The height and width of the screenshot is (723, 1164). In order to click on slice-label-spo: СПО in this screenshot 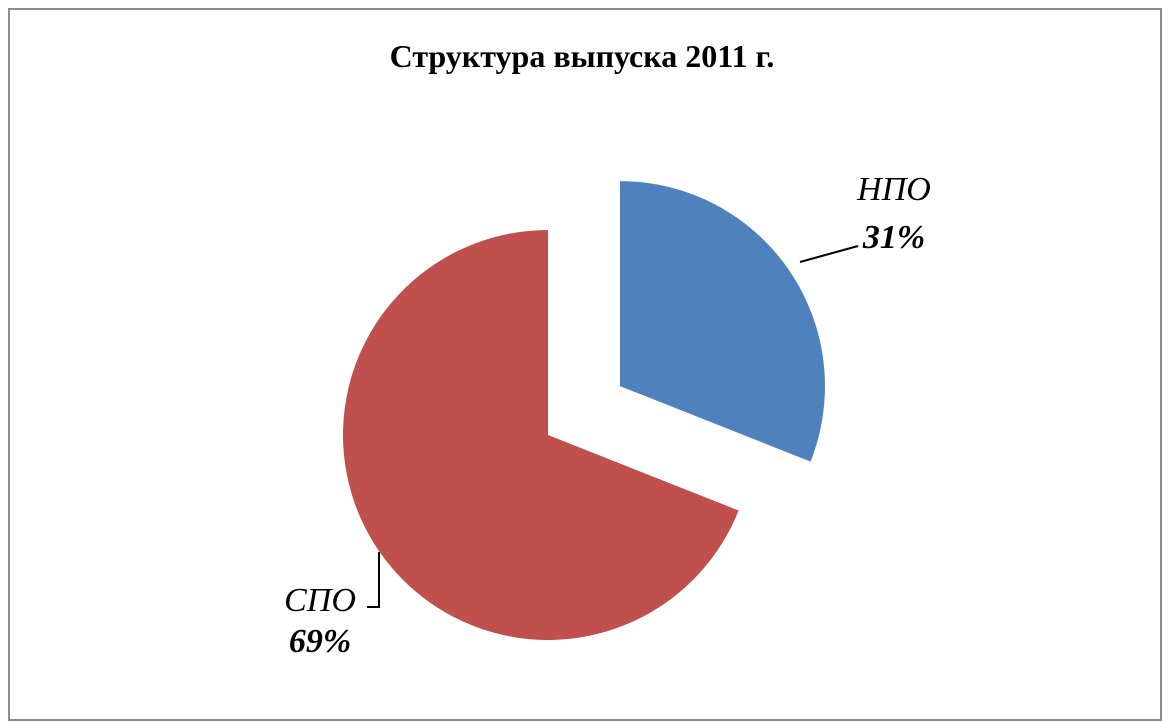, I will do `click(320, 600)`.